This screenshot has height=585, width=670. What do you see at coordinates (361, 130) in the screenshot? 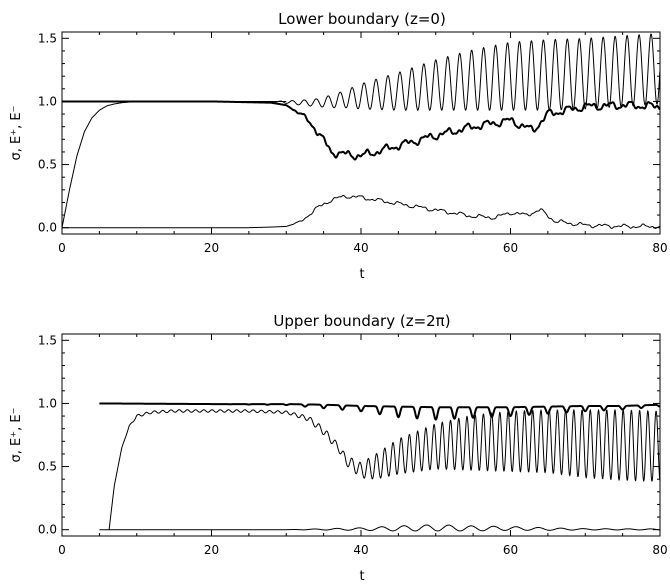
I see `series-line-dip-and-recover` at bounding box center [361, 130].